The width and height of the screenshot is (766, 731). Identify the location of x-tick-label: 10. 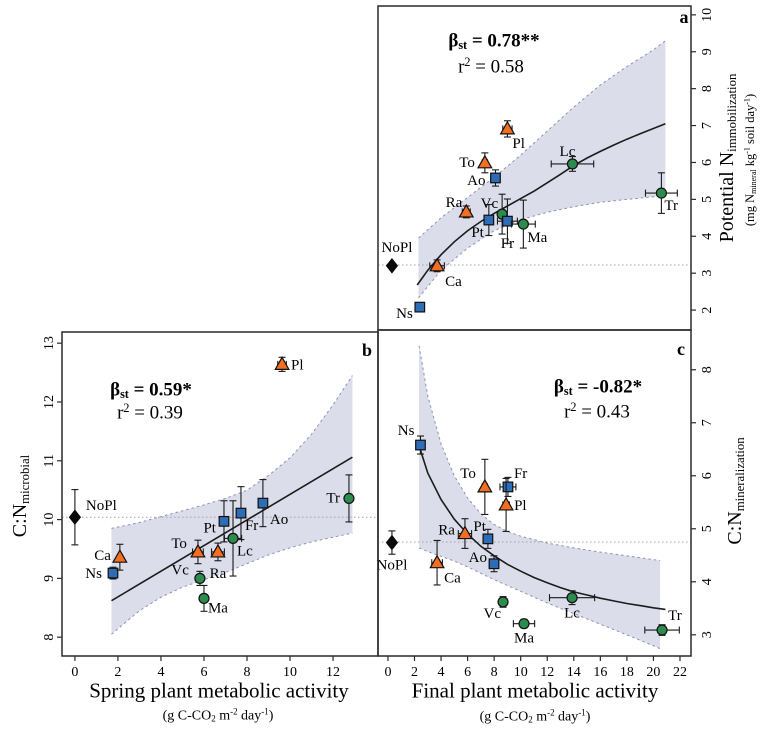
(521, 672).